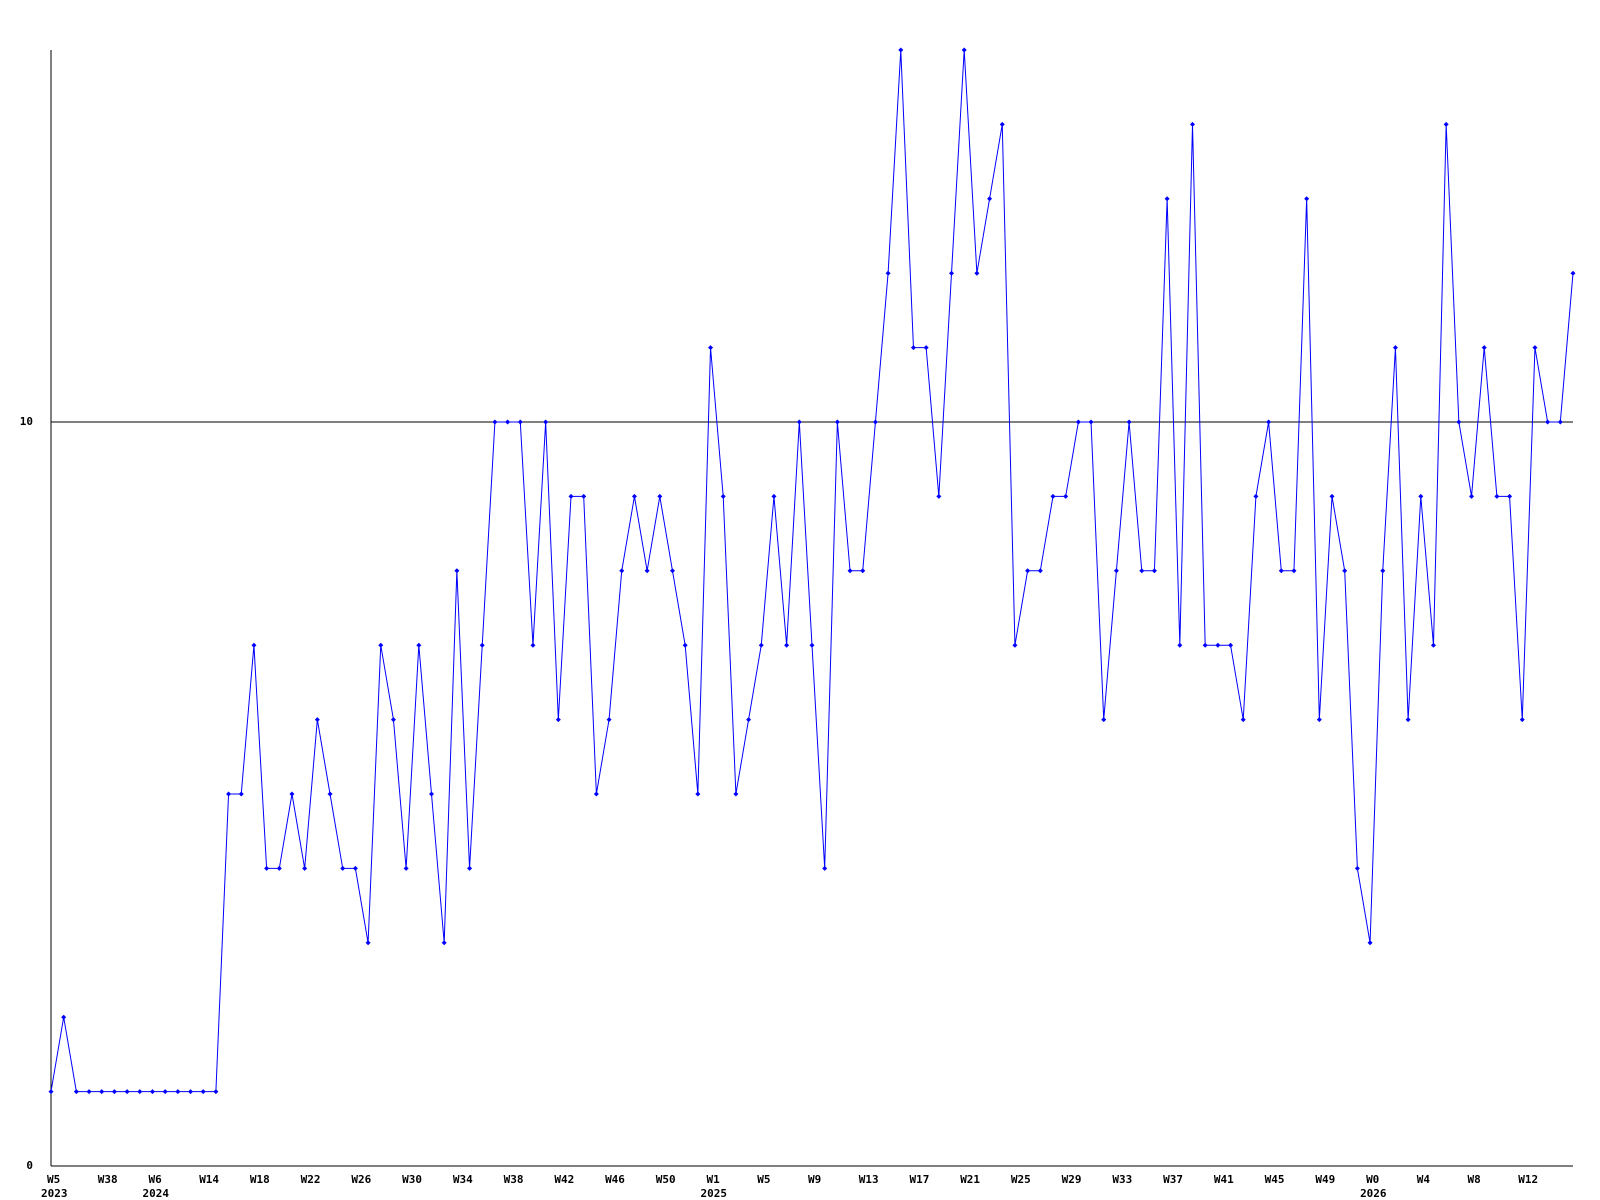 The image size is (1600, 1200). Describe the element at coordinates (970, 1179) in the screenshot. I see `x-tick-label: W21` at that location.